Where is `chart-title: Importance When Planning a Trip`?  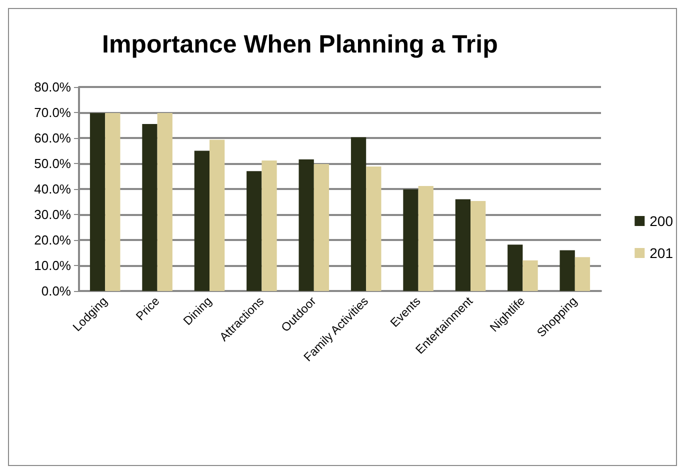
chart-title: Importance When Planning a Trip is located at coordinates (300, 44).